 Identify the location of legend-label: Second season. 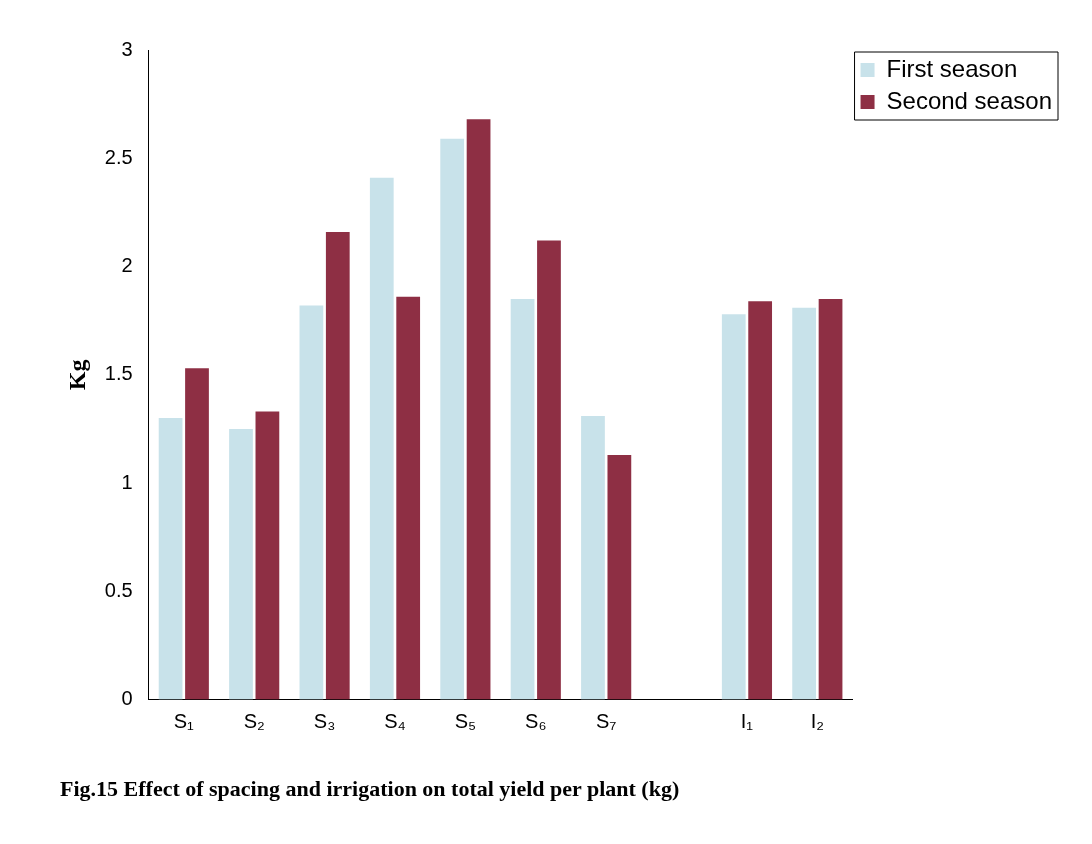
(969, 100).